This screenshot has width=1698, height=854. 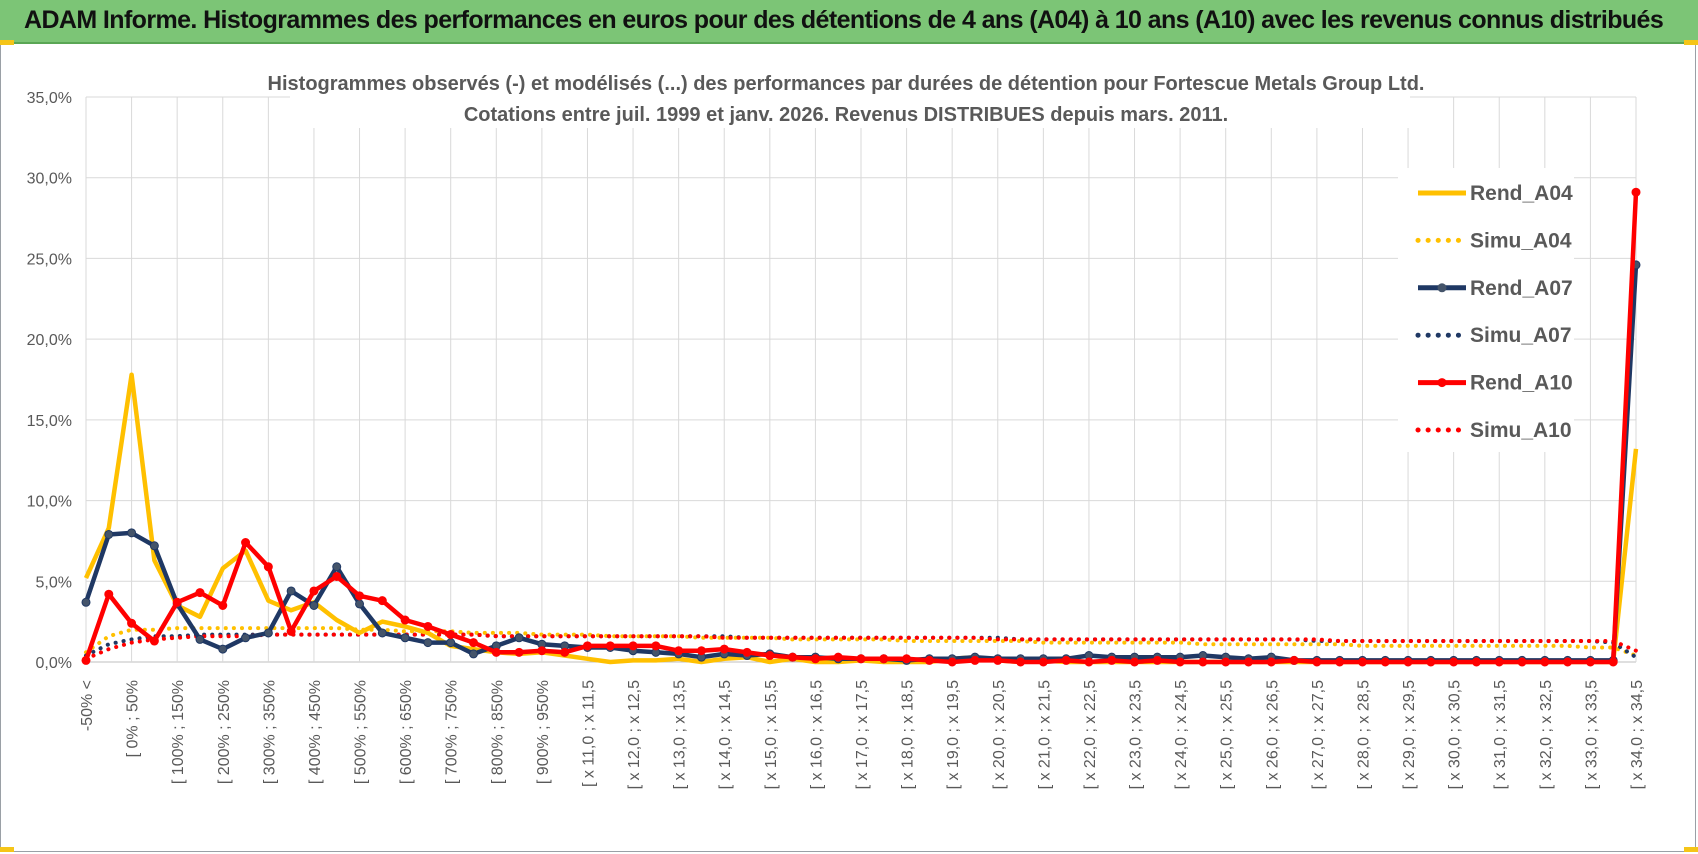 I want to click on y-tick-label: 35,0%, so click(x=49, y=98).